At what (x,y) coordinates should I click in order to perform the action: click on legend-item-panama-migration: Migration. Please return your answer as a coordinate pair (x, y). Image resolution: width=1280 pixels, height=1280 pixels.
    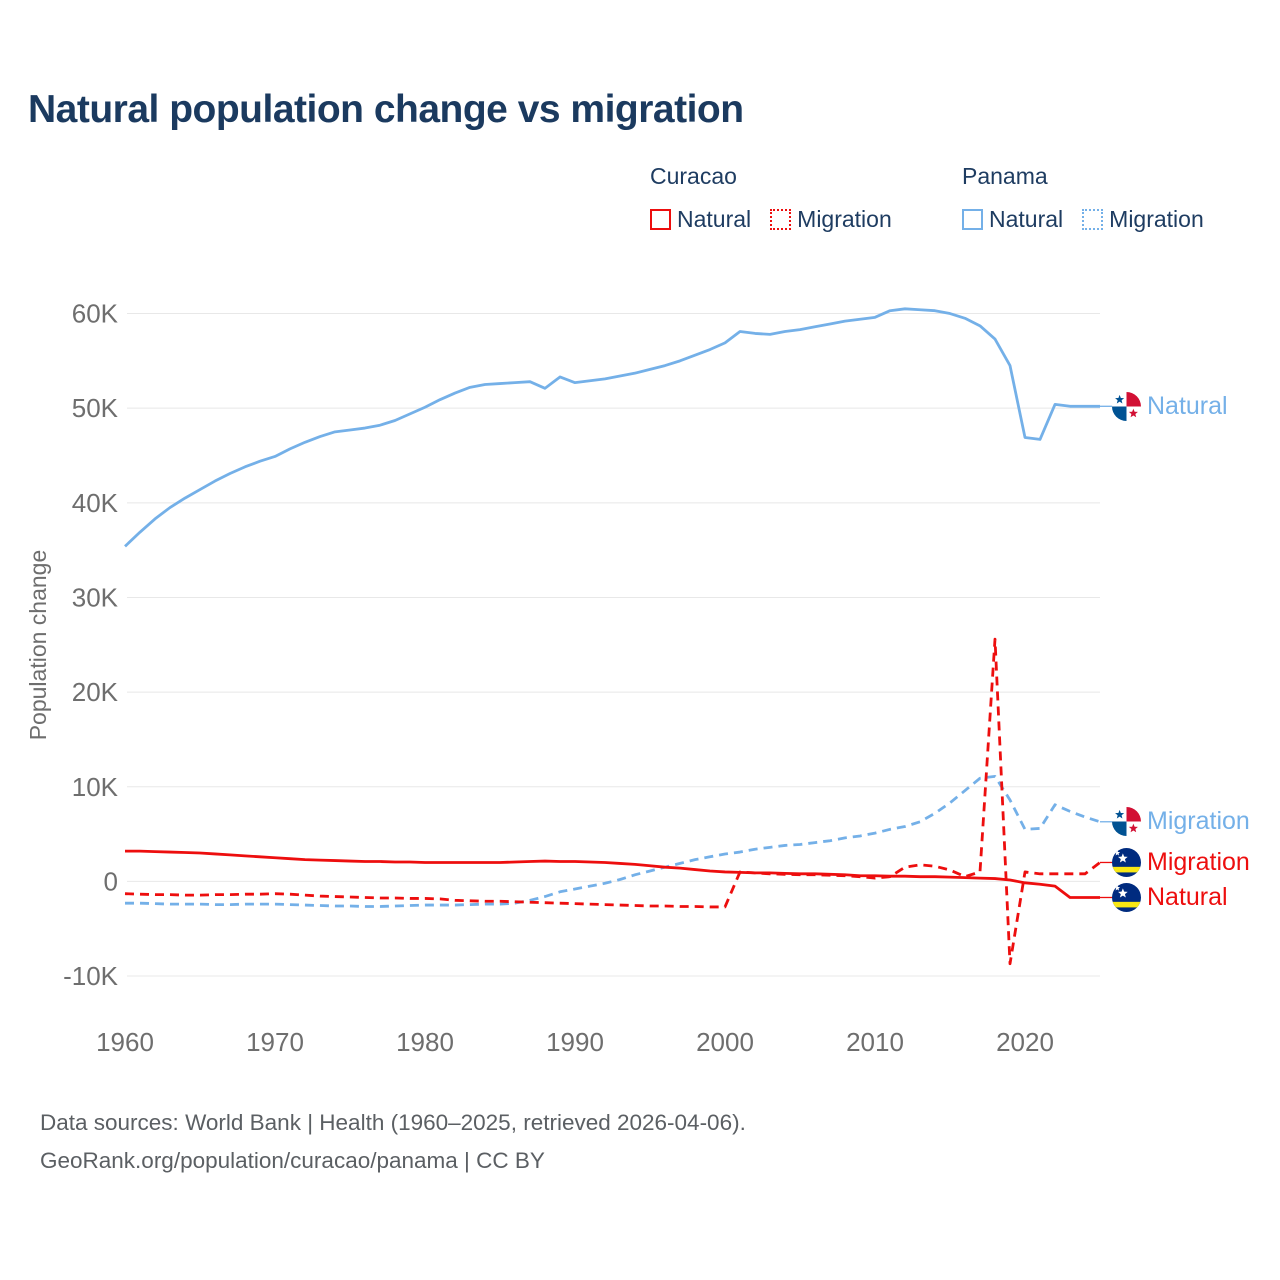
    Looking at the image, I should click on (1143, 219).